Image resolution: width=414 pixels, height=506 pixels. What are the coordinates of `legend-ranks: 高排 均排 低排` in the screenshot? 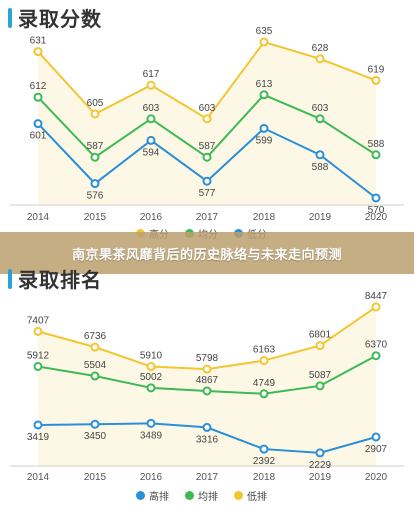 It's located at (201, 495).